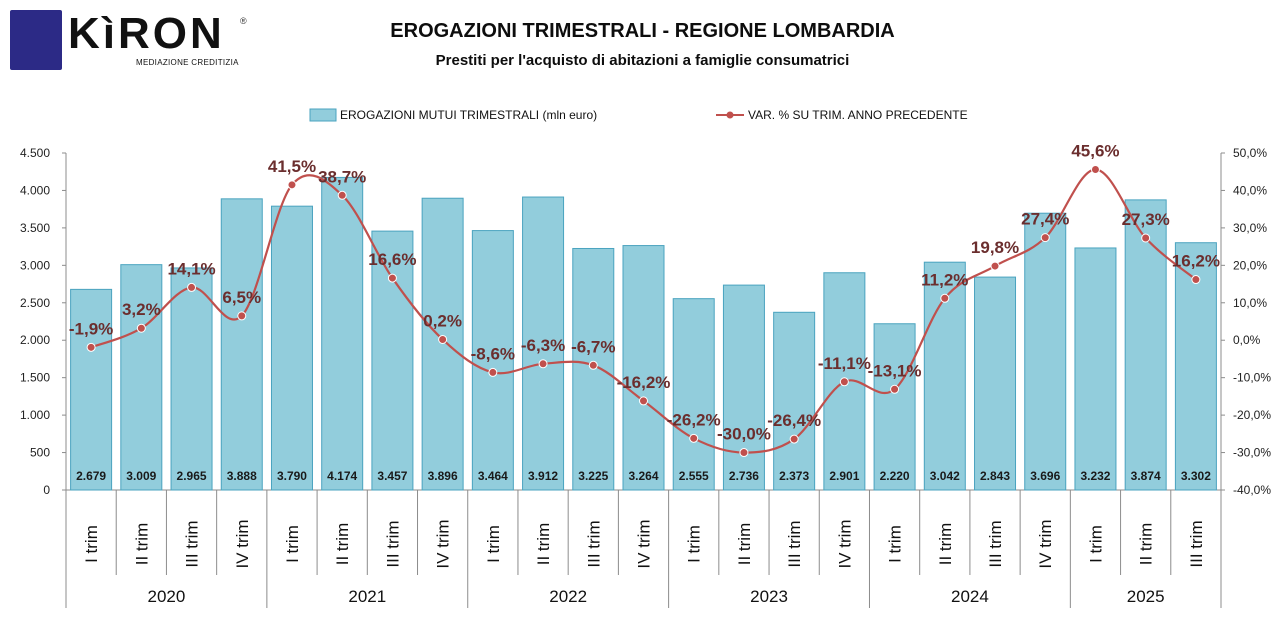  What do you see at coordinates (944, 279) in the screenshot?
I see `line-value-label: 11,2%` at bounding box center [944, 279].